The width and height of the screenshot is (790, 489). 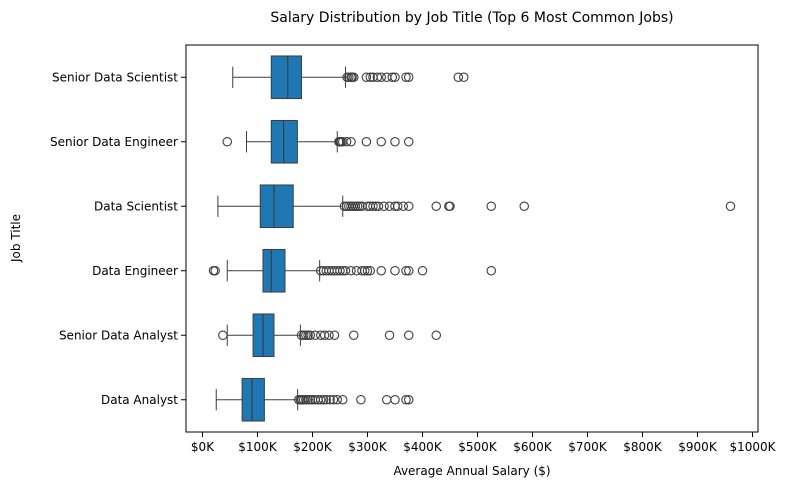 What do you see at coordinates (314, 399) in the screenshot?
I see `box-group-data-analyst` at bounding box center [314, 399].